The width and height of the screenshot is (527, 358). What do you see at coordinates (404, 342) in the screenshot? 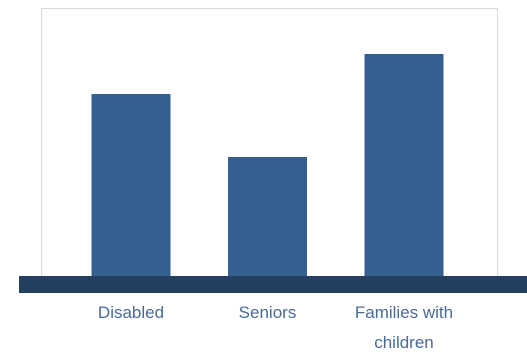
I see `tick-label-families-with-children-line-2: children` at bounding box center [404, 342].